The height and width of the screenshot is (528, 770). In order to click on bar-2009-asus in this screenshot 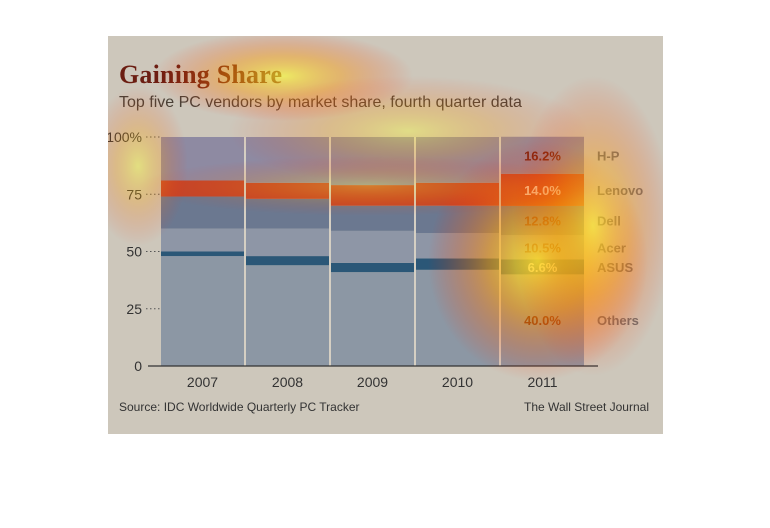, I will do `click(372, 267)`.